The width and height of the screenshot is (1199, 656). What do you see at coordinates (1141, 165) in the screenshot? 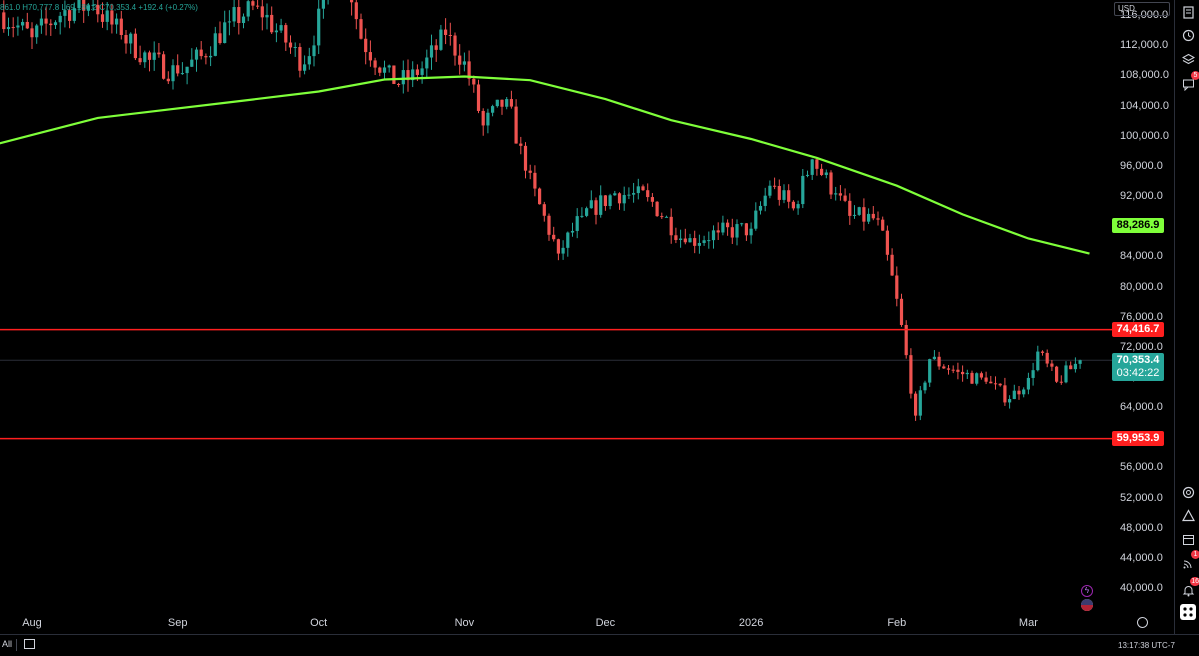
I see `price-tick-label: 96,000.0` at bounding box center [1141, 165].